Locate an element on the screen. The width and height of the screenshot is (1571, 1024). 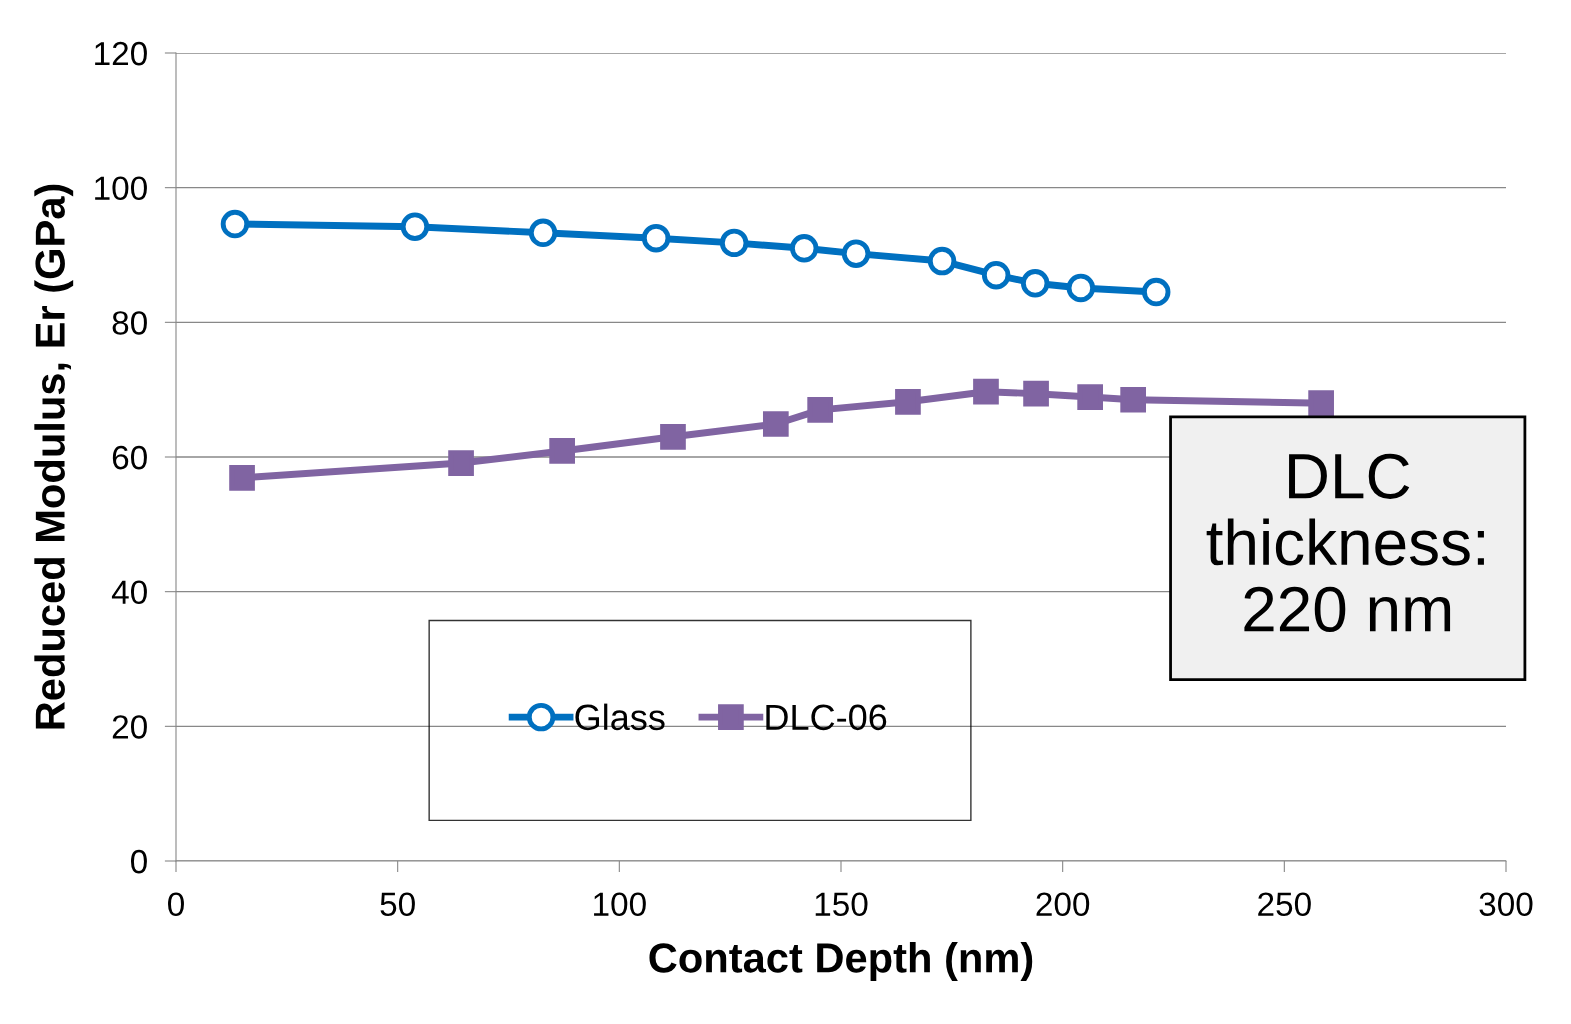
x-tick-label: 100 is located at coordinates (620, 904).